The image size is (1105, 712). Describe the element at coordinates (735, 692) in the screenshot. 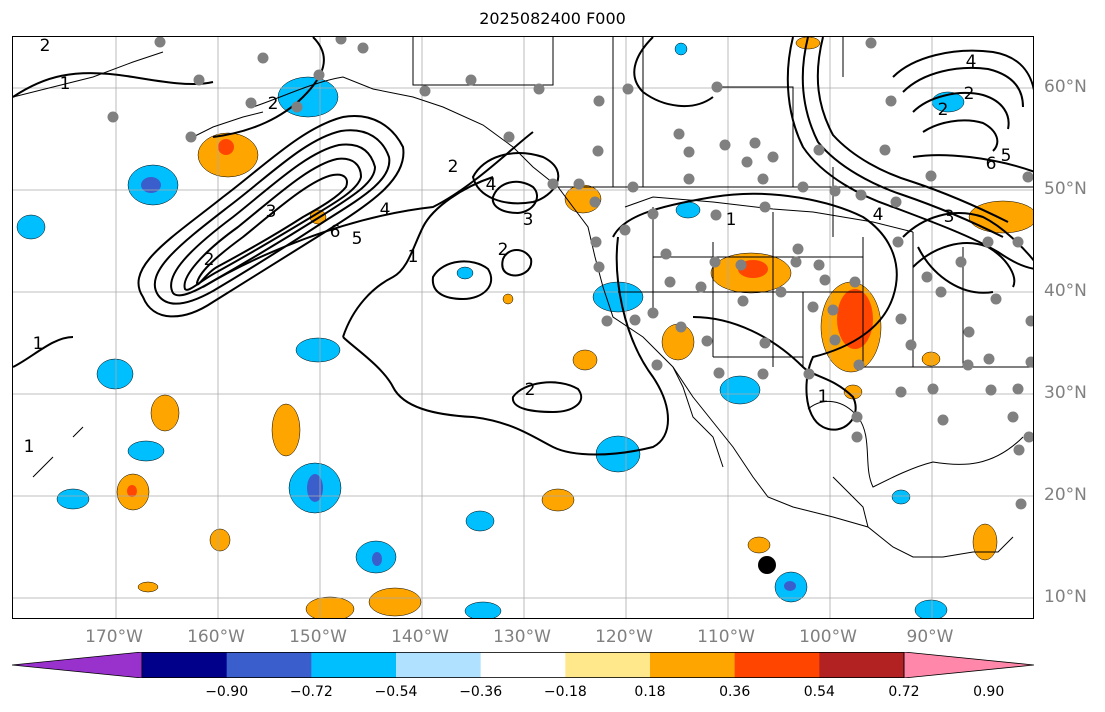

I see `colorbar-tick-label: 0.36` at that location.